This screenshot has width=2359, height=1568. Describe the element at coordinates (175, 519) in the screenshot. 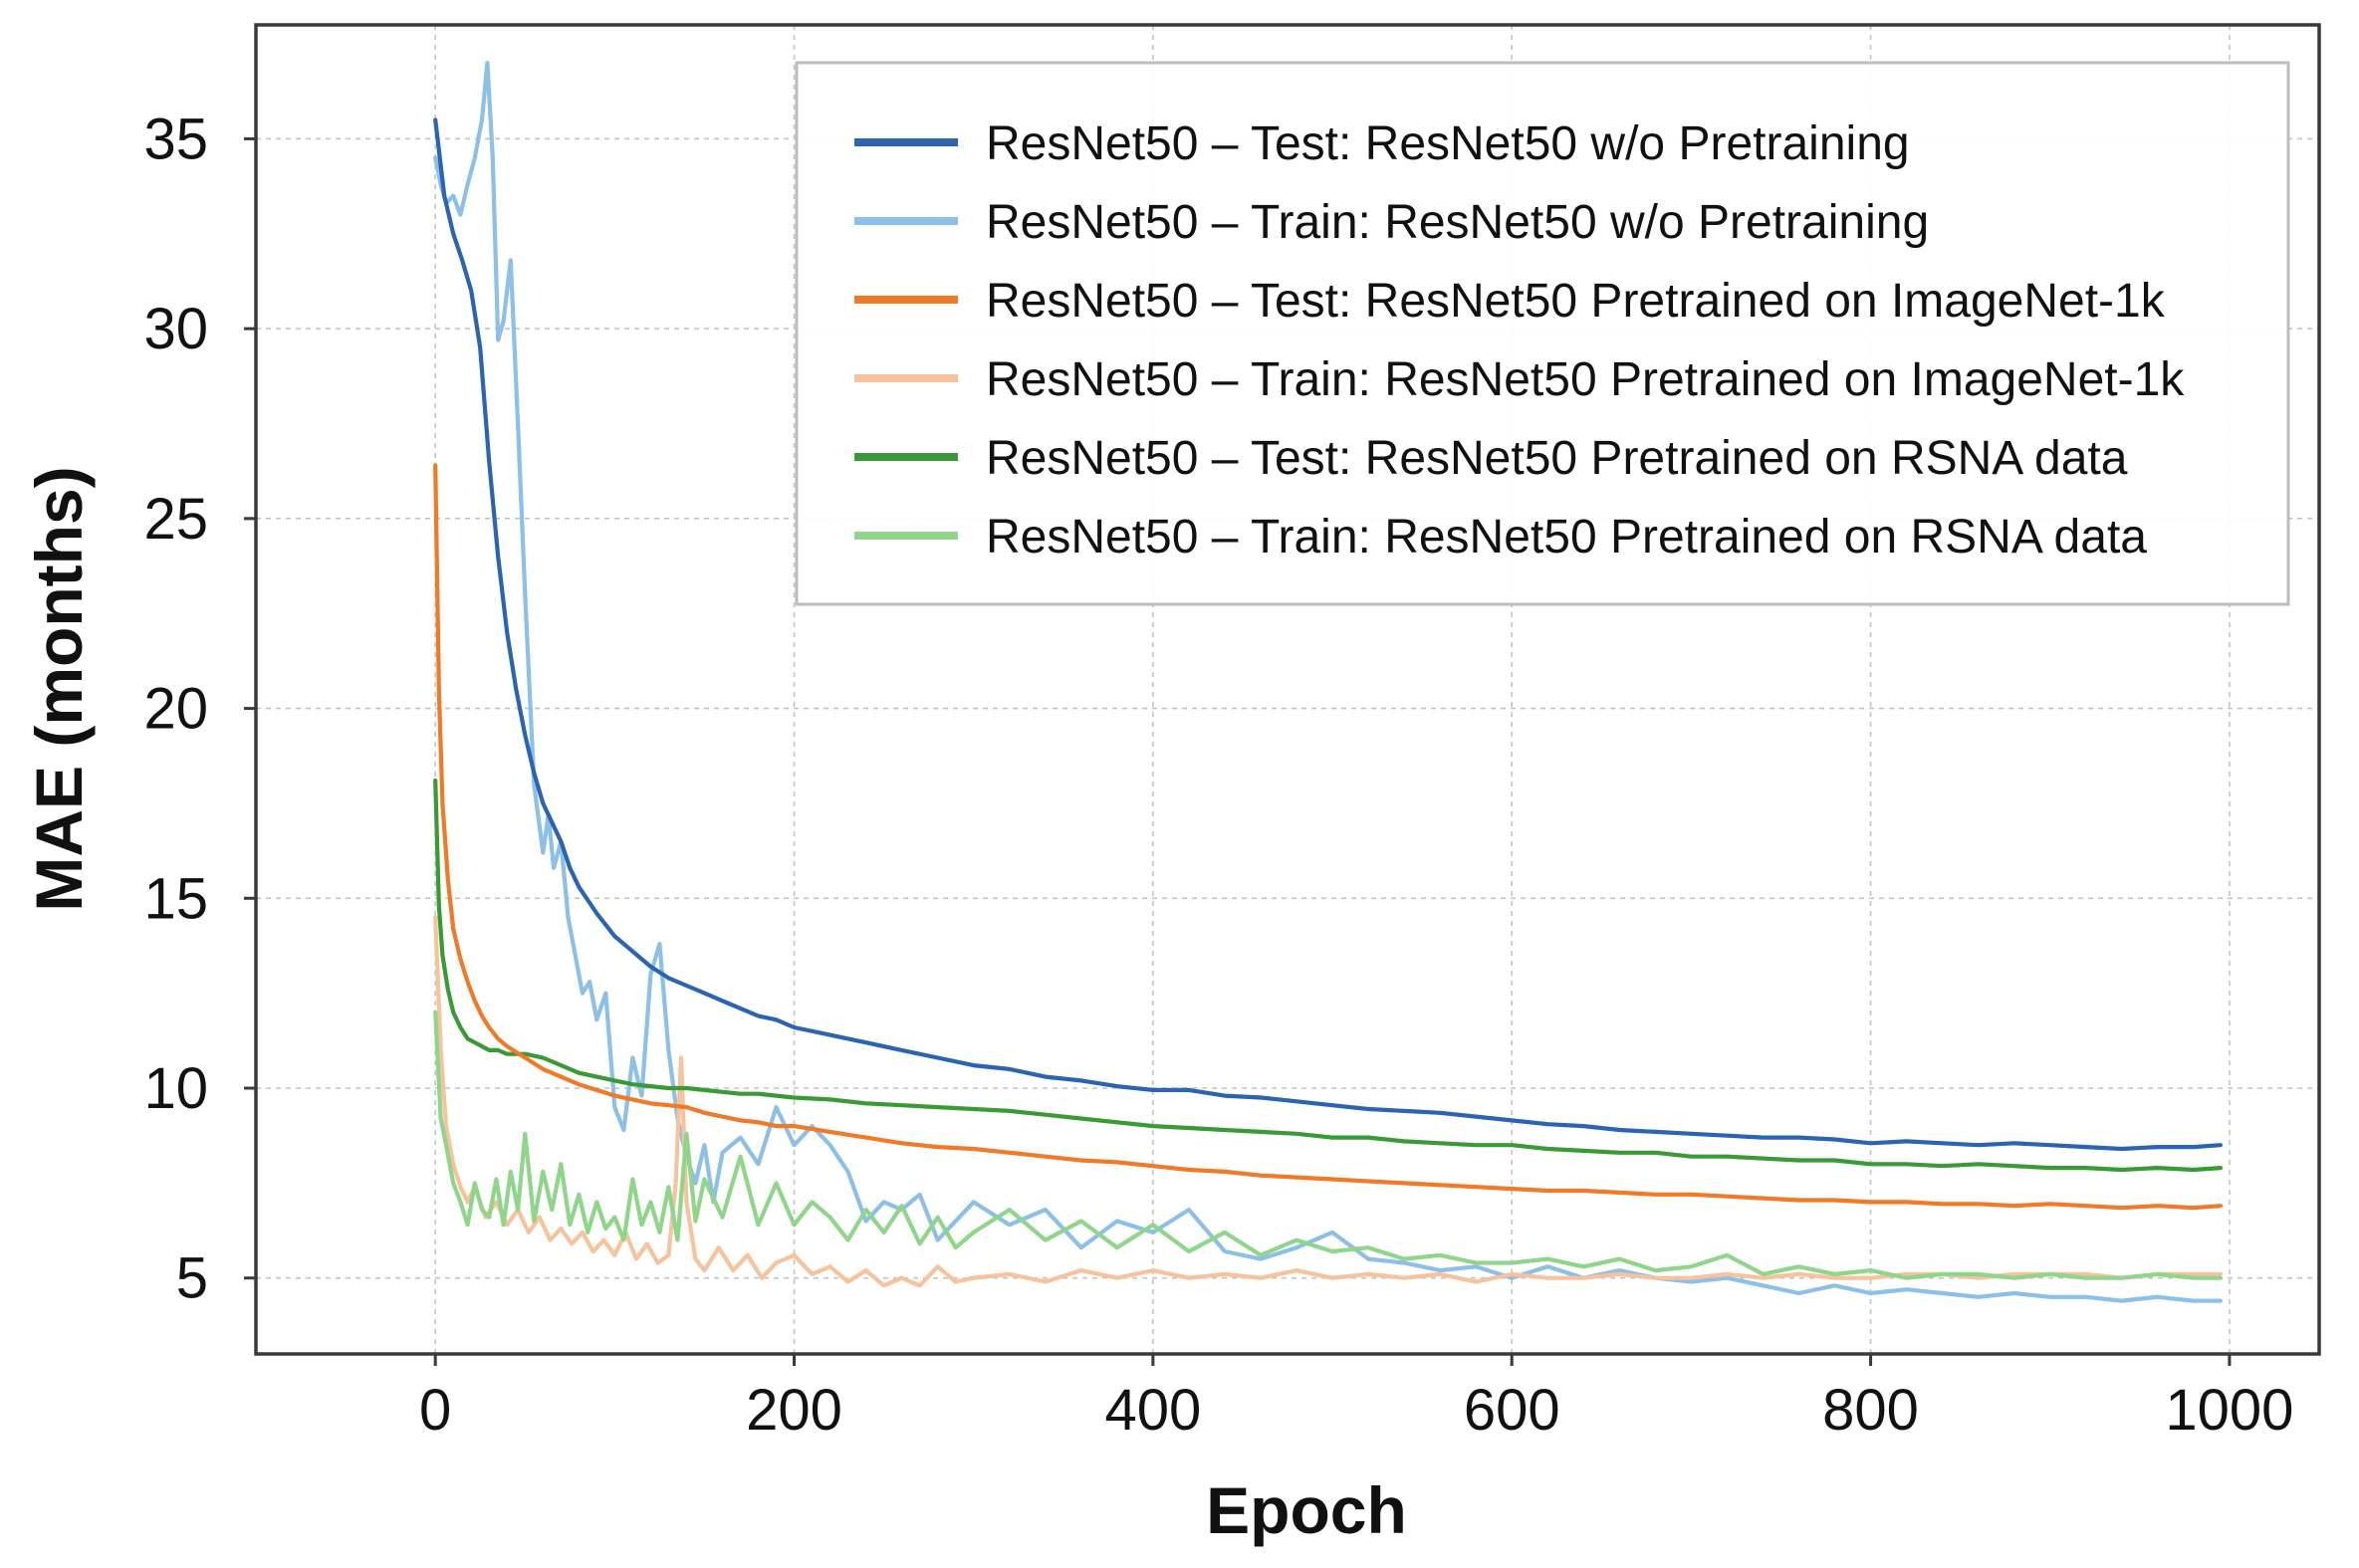

I see `y-tick-label: 25` at that location.